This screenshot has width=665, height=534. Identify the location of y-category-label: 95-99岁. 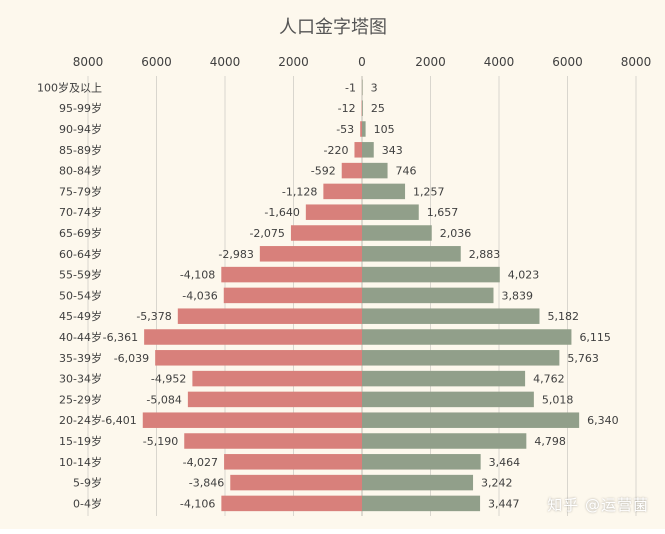
(80, 108).